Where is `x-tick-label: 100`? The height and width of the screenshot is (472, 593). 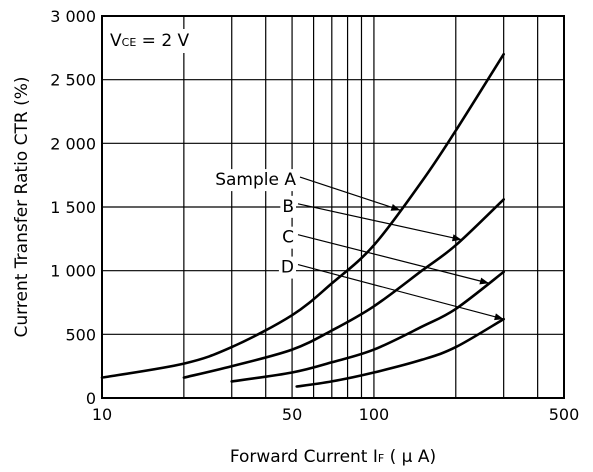
x-tick-label: 100 is located at coordinates (374, 414).